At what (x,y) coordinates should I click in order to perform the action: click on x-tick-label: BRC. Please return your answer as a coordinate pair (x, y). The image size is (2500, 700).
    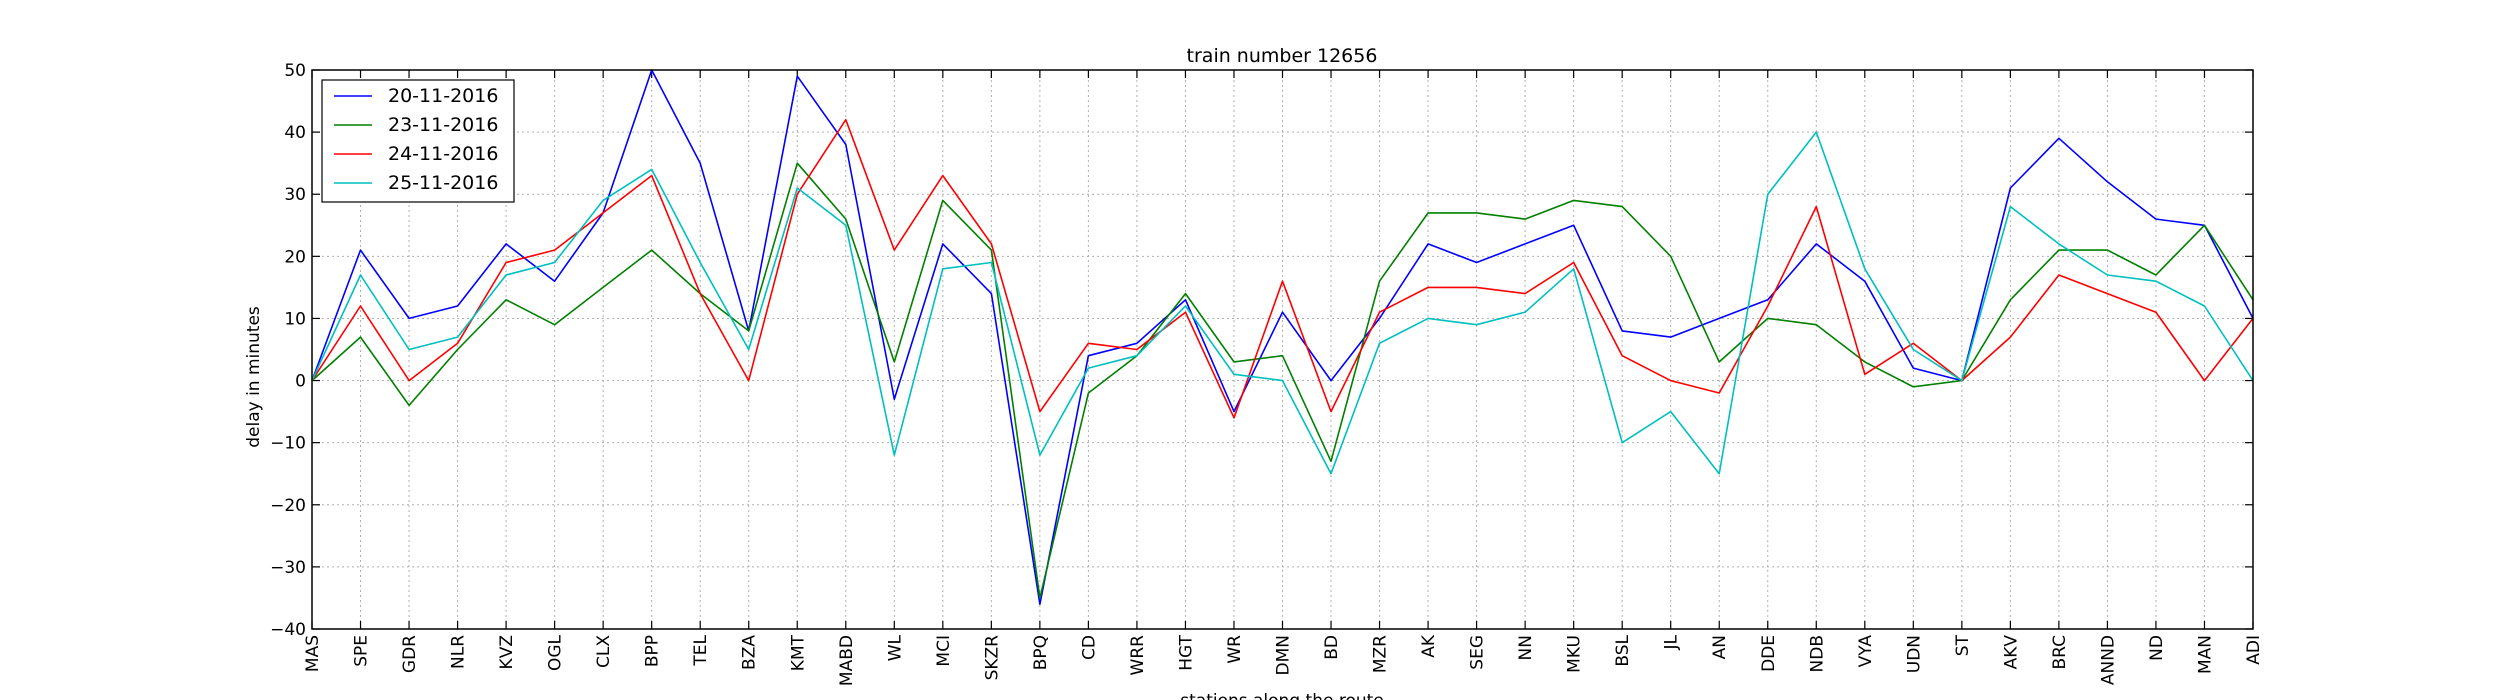
    Looking at the image, I should click on (2060, 652).